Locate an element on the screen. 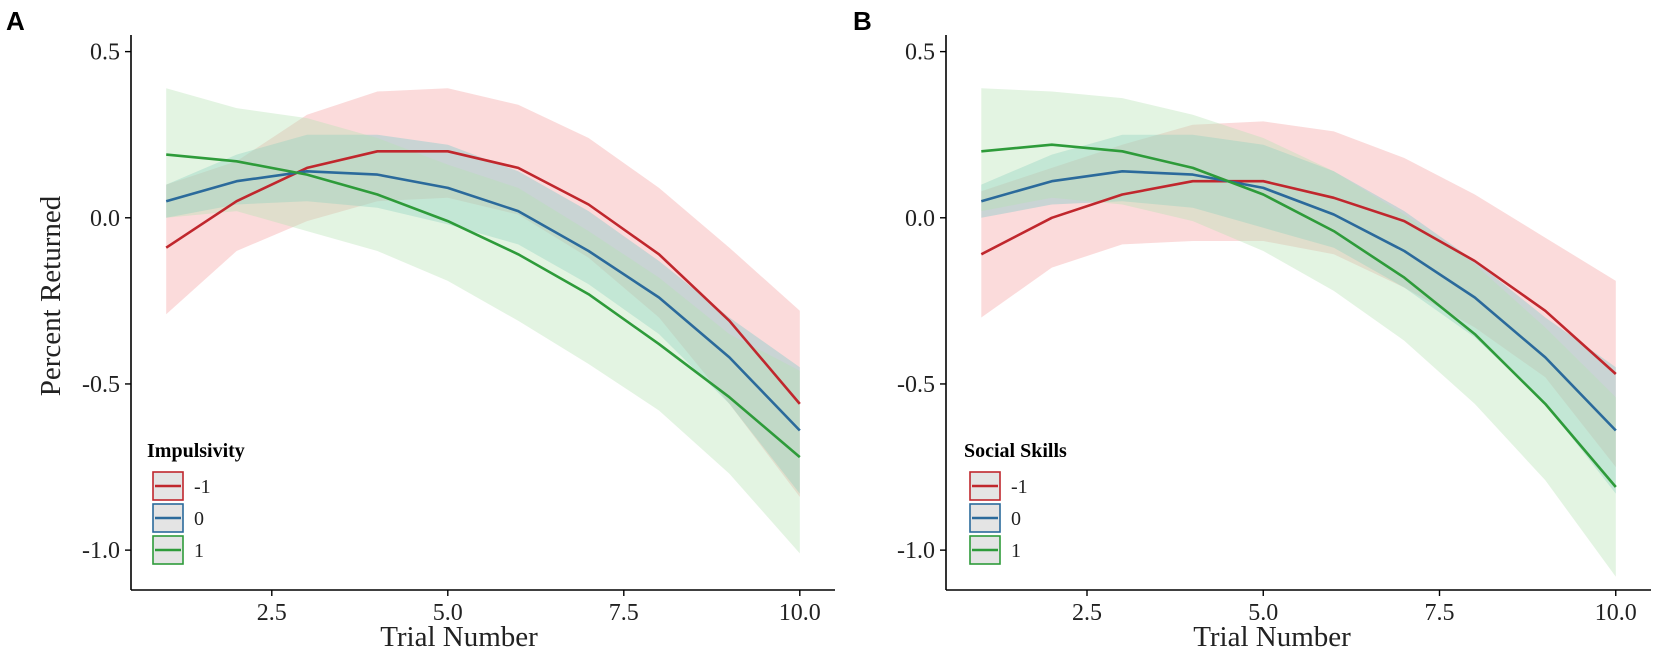  legend: Social Skills -1 0 1 is located at coordinates (1015, 502).